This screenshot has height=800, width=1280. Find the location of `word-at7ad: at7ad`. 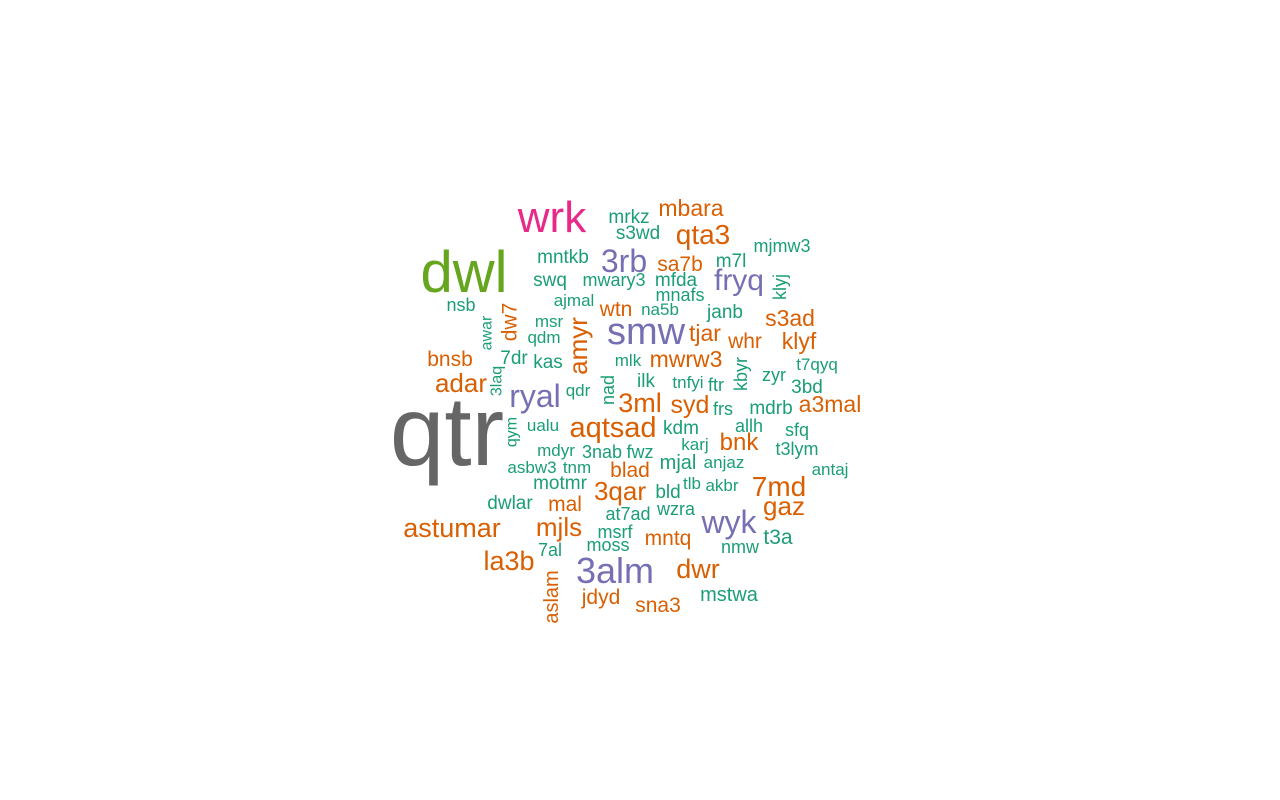

word-at7ad: at7ad is located at coordinates (627, 514).